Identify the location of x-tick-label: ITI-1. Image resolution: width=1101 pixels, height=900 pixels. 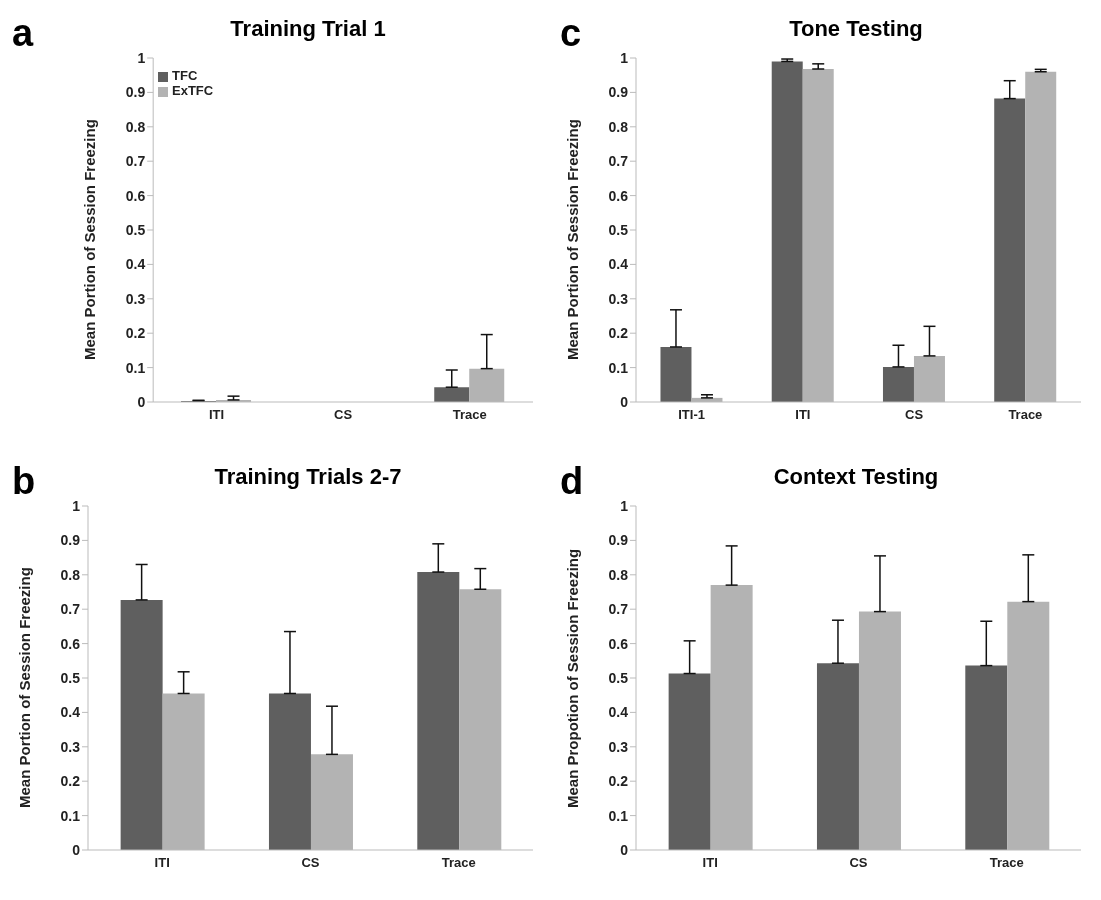
(691, 415).